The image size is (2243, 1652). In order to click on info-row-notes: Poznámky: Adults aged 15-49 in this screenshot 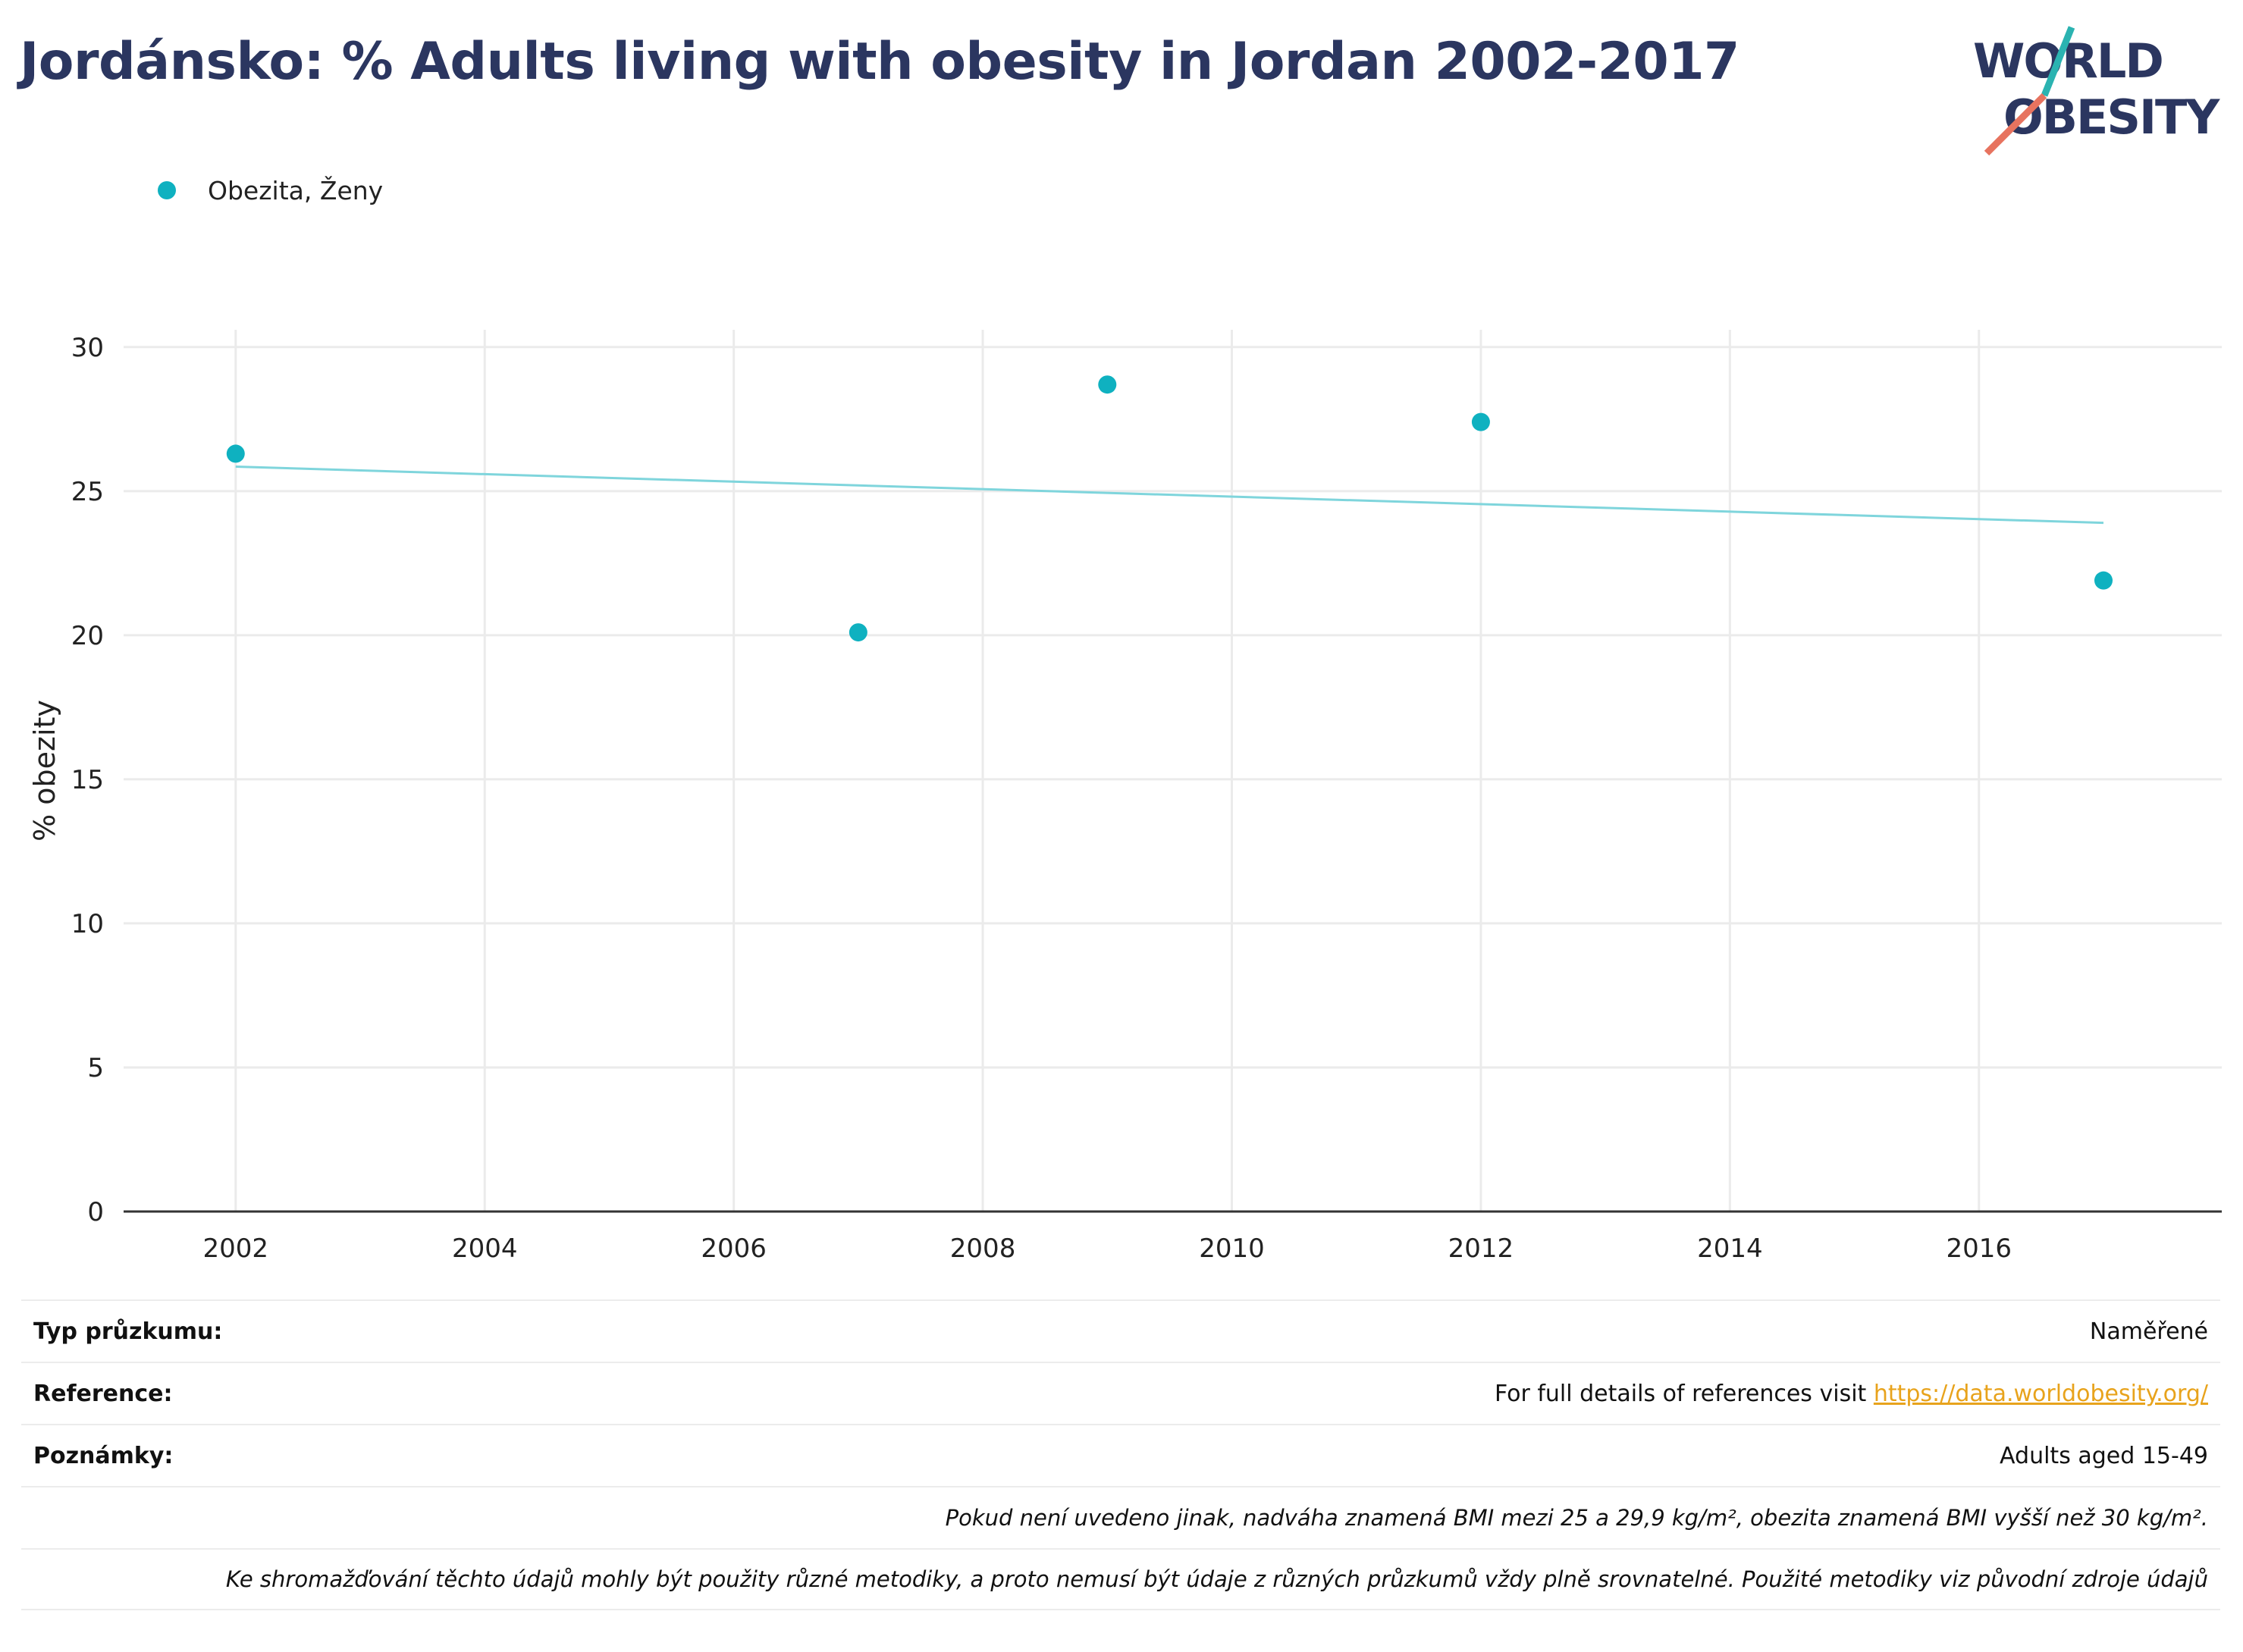, I will do `click(1120, 1455)`.